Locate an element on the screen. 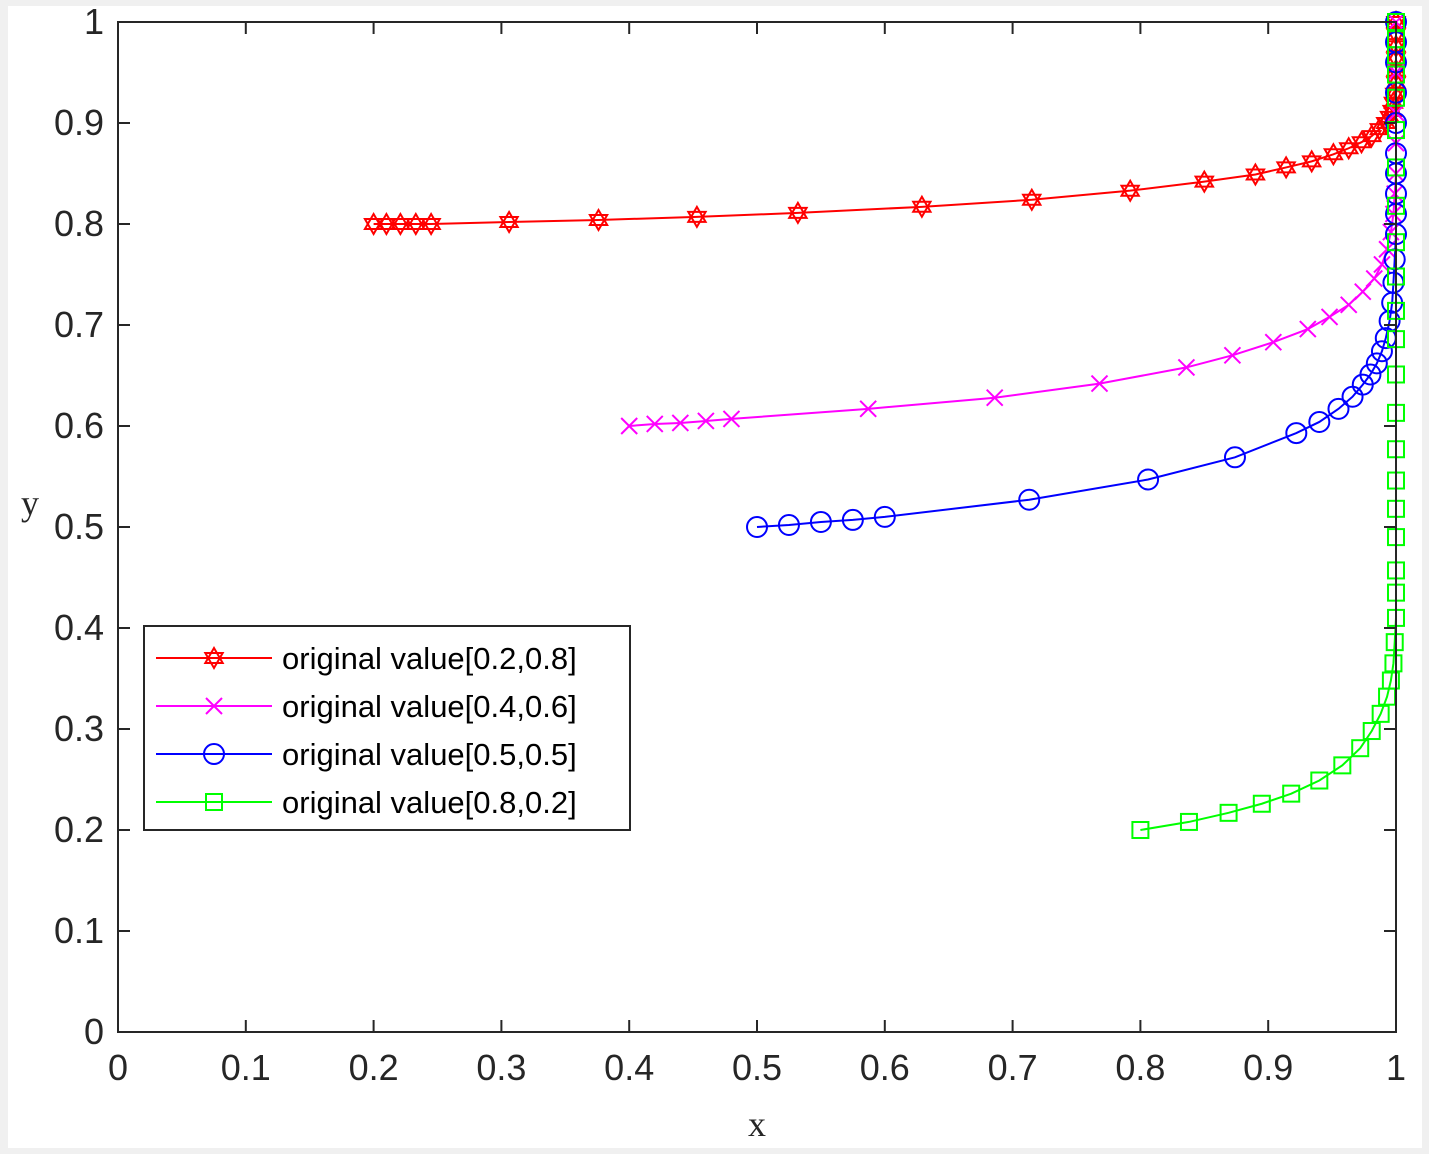  legend-label: original value[0.2,0.8] is located at coordinates (429, 658).